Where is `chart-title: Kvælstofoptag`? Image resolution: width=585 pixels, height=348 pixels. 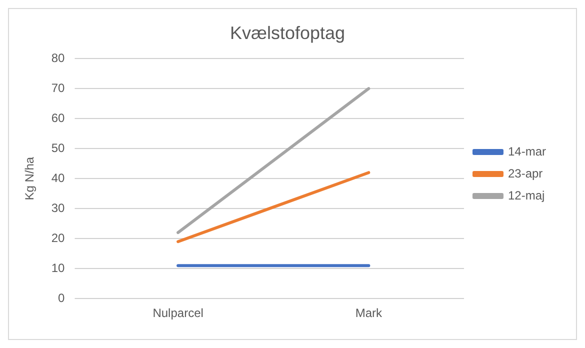 chart-title: Kvælstofoptag is located at coordinates (288, 32).